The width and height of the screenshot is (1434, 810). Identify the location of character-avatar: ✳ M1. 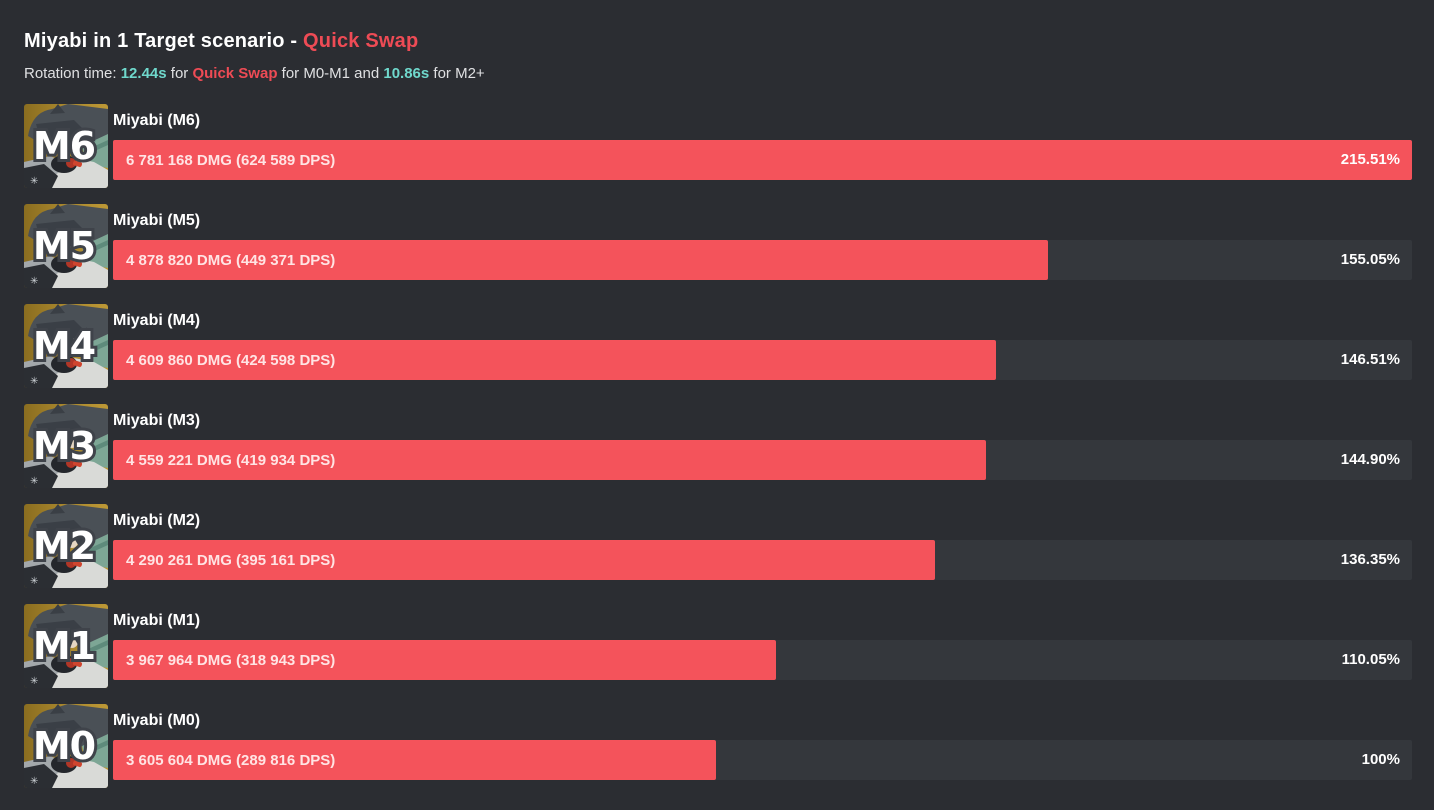
(66, 646).